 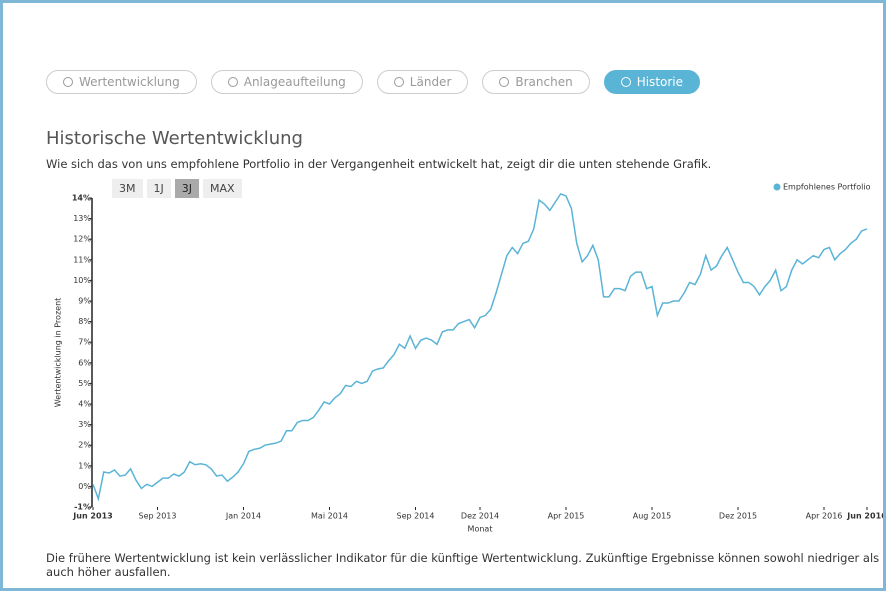 I want to click on tab-label: Wertentwicklung, so click(x=129, y=82).